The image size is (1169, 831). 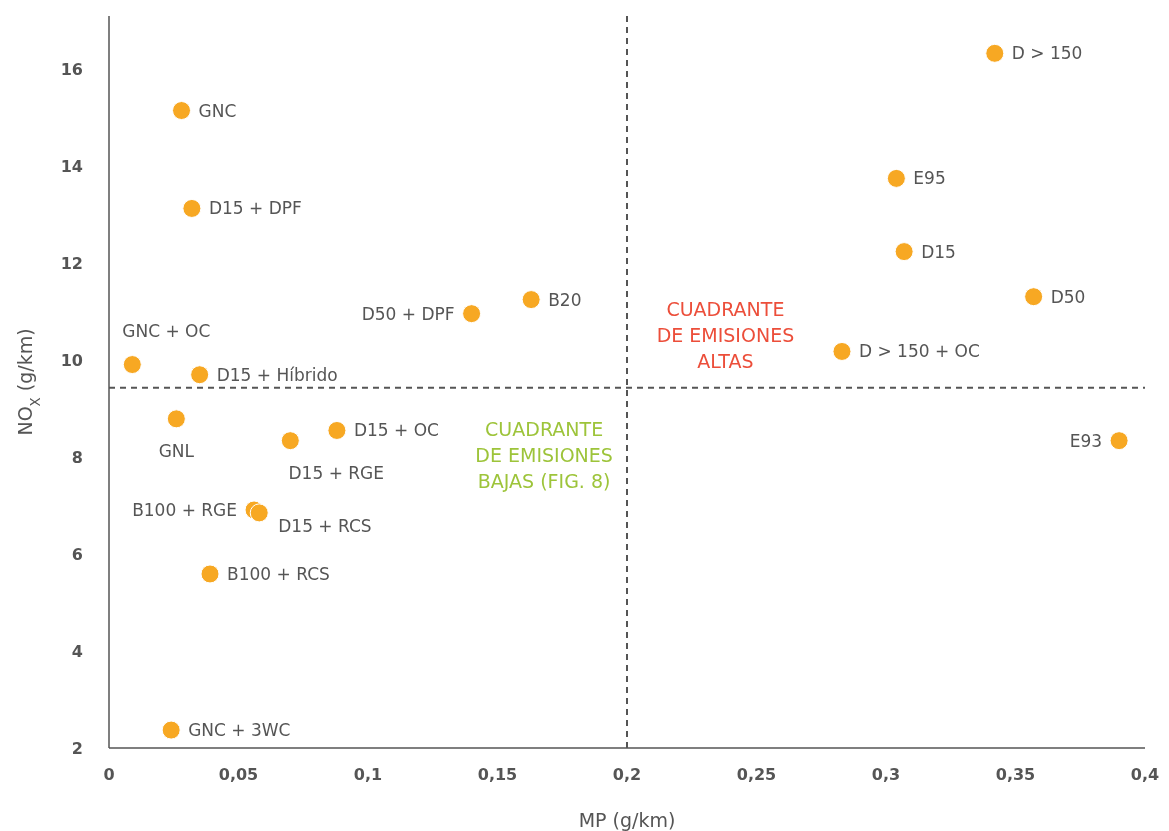 What do you see at coordinates (396, 430) in the screenshot?
I see `annotation: D15 + OC` at bounding box center [396, 430].